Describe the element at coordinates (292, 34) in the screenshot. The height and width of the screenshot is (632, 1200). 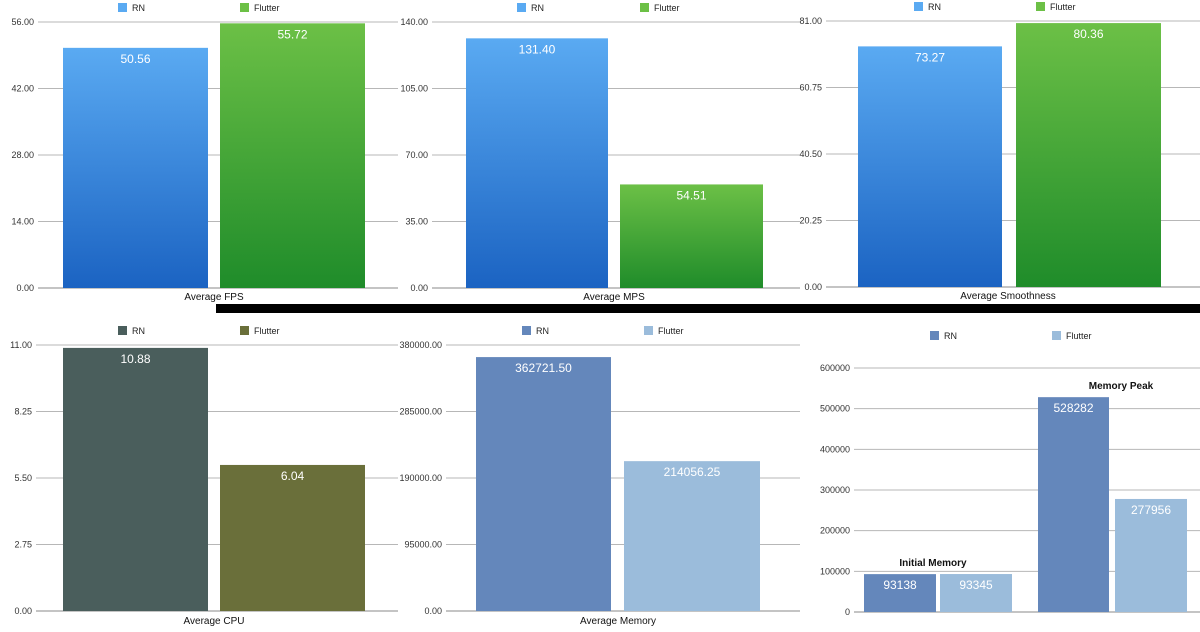
I see `data-label: 55.72` at that location.